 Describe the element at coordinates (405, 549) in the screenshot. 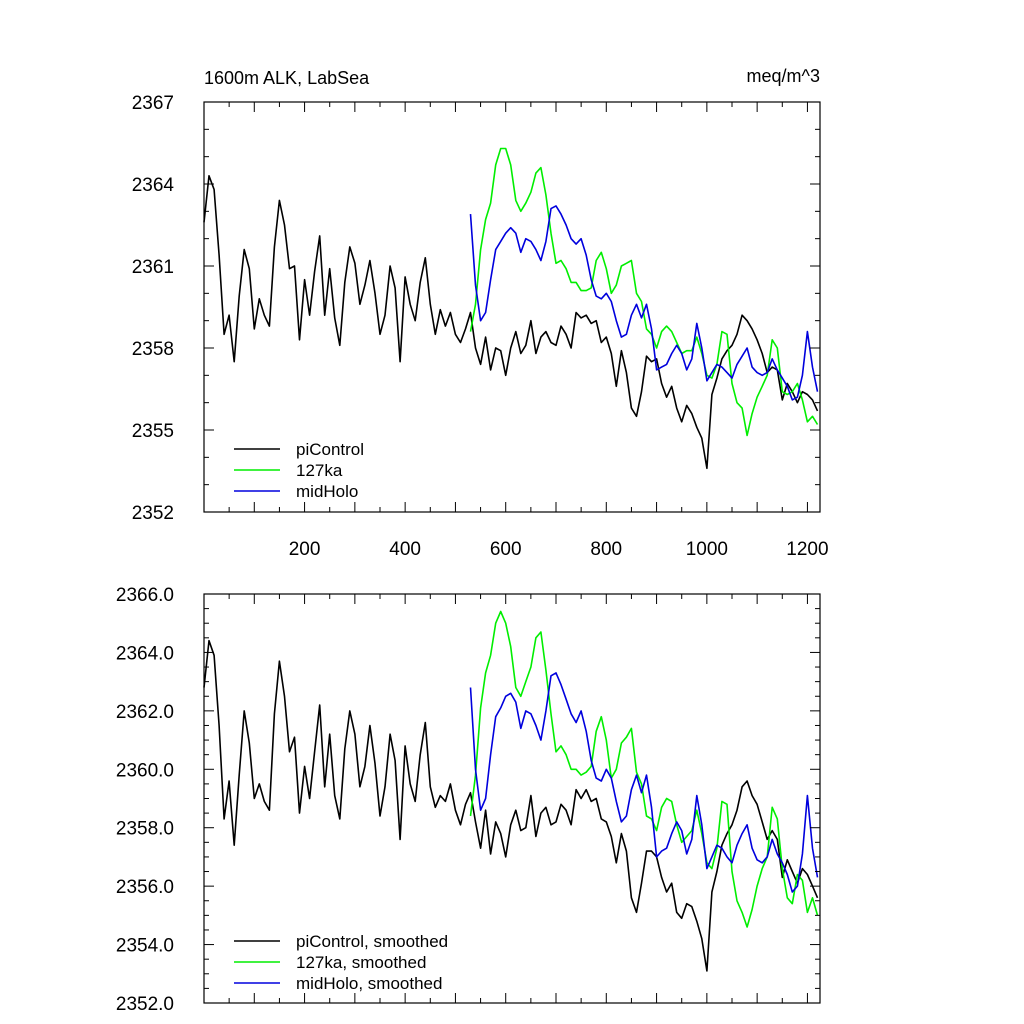

I see `top-x-tick-label: 400` at that location.